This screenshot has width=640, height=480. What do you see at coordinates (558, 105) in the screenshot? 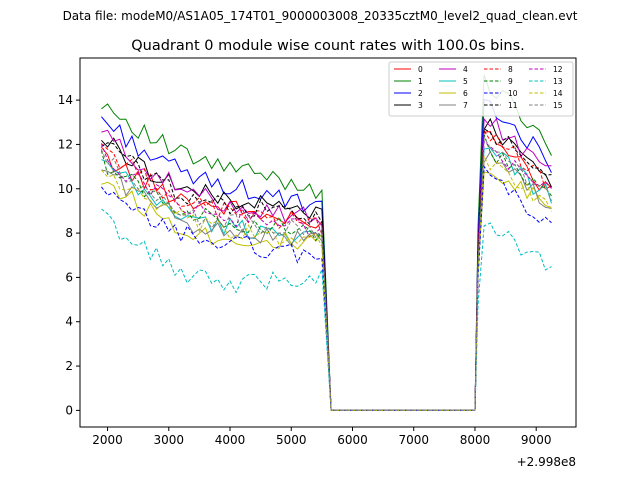
I see `legend-label-15: 15` at bounding box center [558, 105].